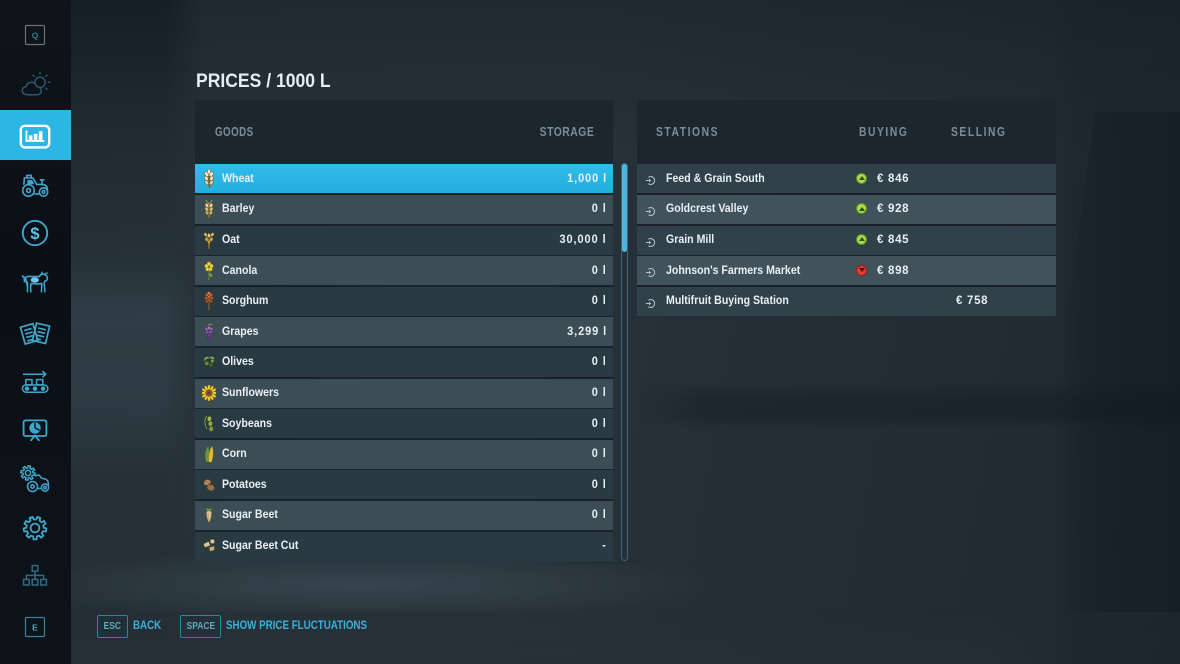  Describe the element at coordinates (35, 36) in the screenshot. I see `svg-text: Q` at that location.